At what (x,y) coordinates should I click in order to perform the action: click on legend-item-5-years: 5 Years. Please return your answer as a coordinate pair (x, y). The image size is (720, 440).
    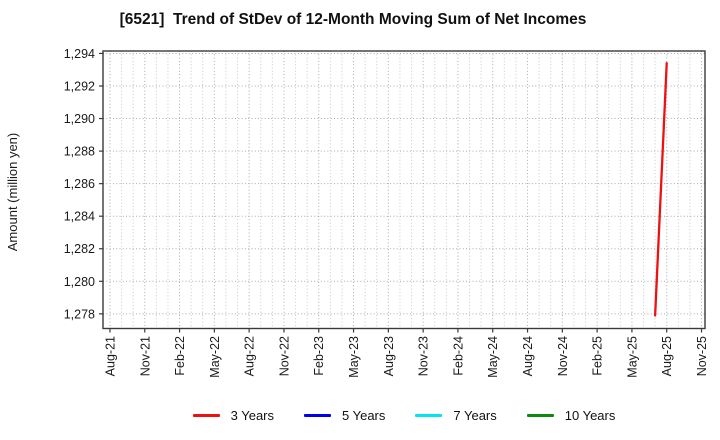
    Looking at the image, I should click on (344, 415).